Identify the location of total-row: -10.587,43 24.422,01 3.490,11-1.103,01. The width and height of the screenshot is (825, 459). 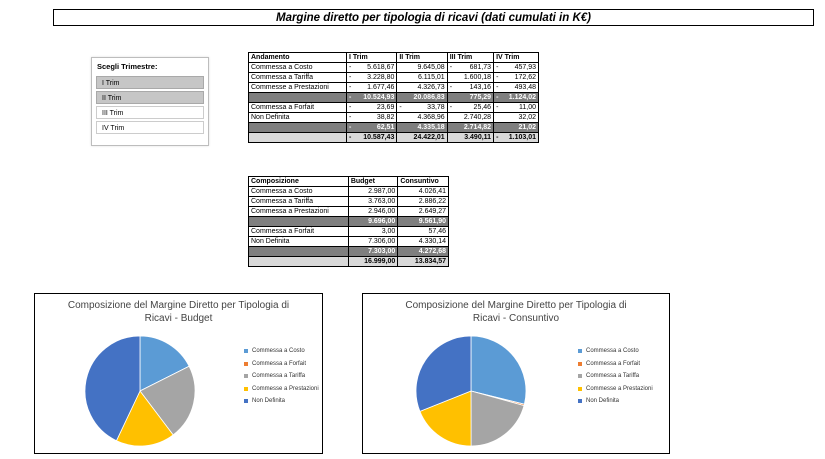
(393, 137).